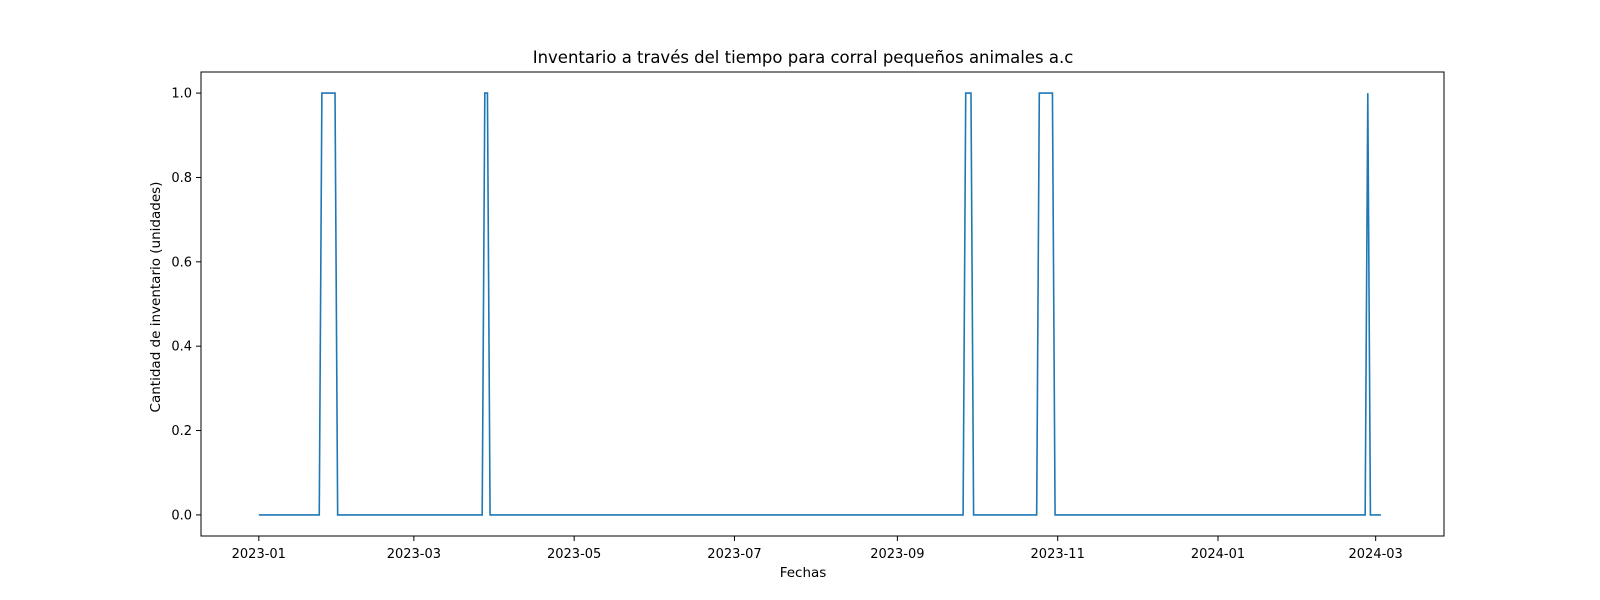 The image size is (1600, 600). What do you see at coordinates (1218, 554) in the screenshot?
I see `x-tick-label: 2024-01` at bounding box center [1218, 554].